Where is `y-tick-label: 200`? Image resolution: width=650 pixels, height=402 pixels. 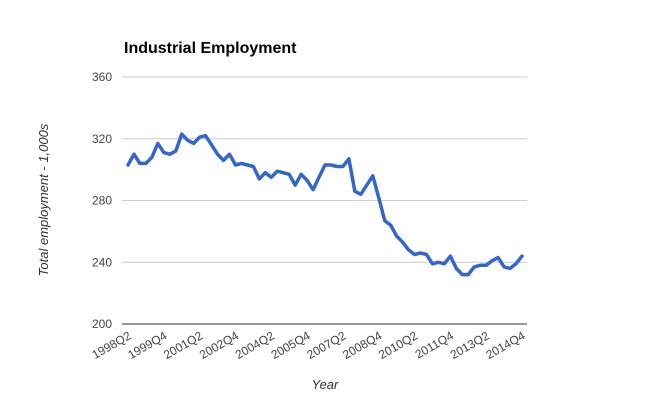
y-tick-label: 200 is located at coordinates (102, 324).